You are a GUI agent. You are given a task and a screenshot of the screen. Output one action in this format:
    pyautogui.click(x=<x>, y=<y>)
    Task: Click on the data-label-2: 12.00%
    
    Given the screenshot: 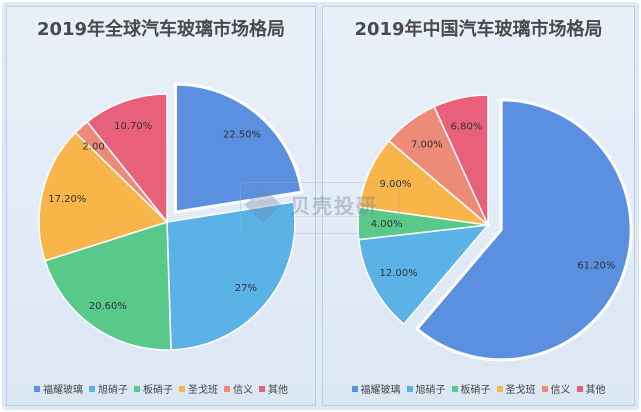 What is the action you would take?
    pyautogui.click(x=398, y=273)
    